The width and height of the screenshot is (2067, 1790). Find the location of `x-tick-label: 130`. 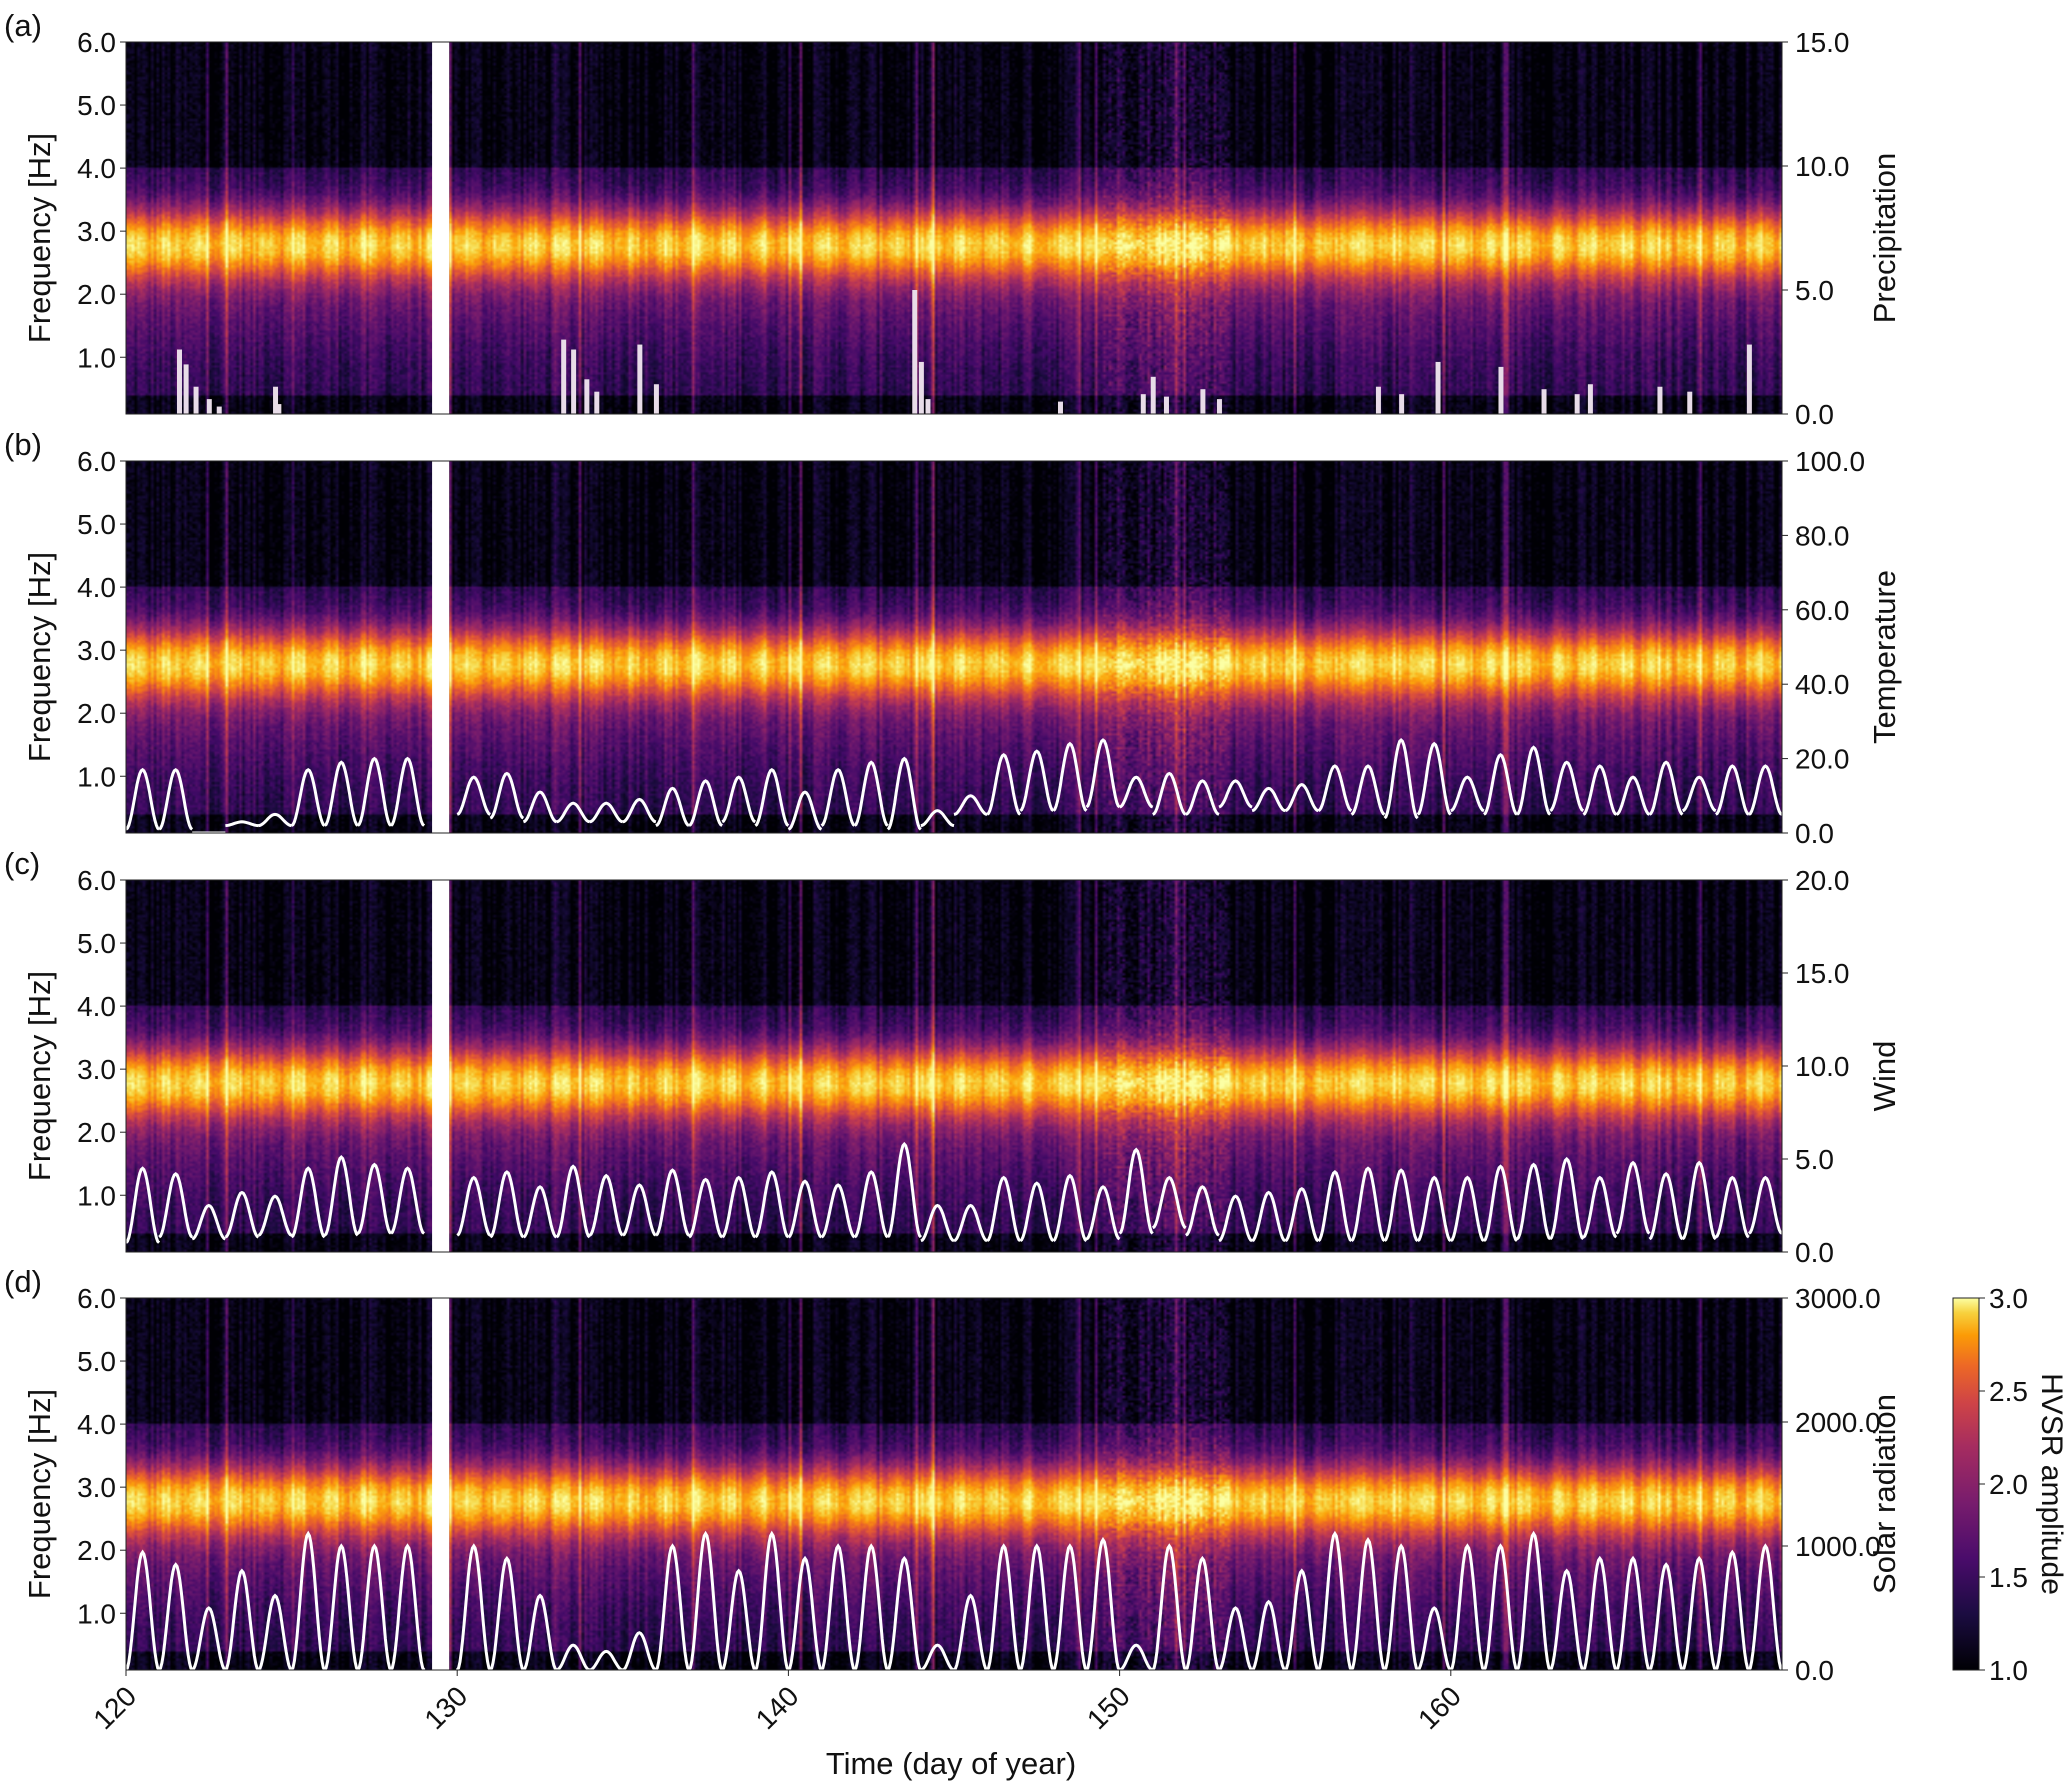

x-tick-label: 130 is located at coordinates (445, 1707).